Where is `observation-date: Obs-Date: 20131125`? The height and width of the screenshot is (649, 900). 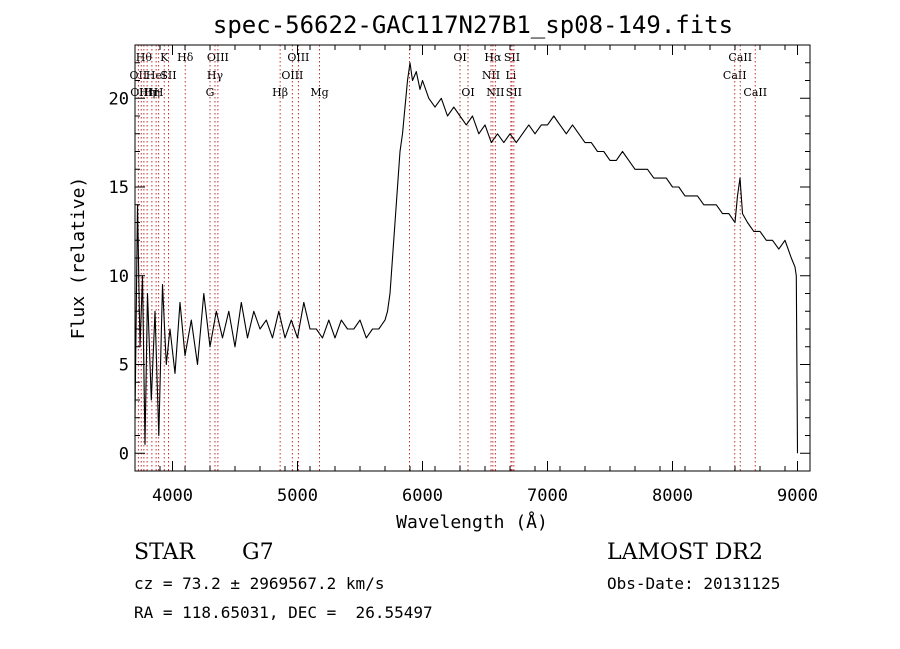
observation-date: Obs-Date: 20131125 is located at coordinates (694, 583).